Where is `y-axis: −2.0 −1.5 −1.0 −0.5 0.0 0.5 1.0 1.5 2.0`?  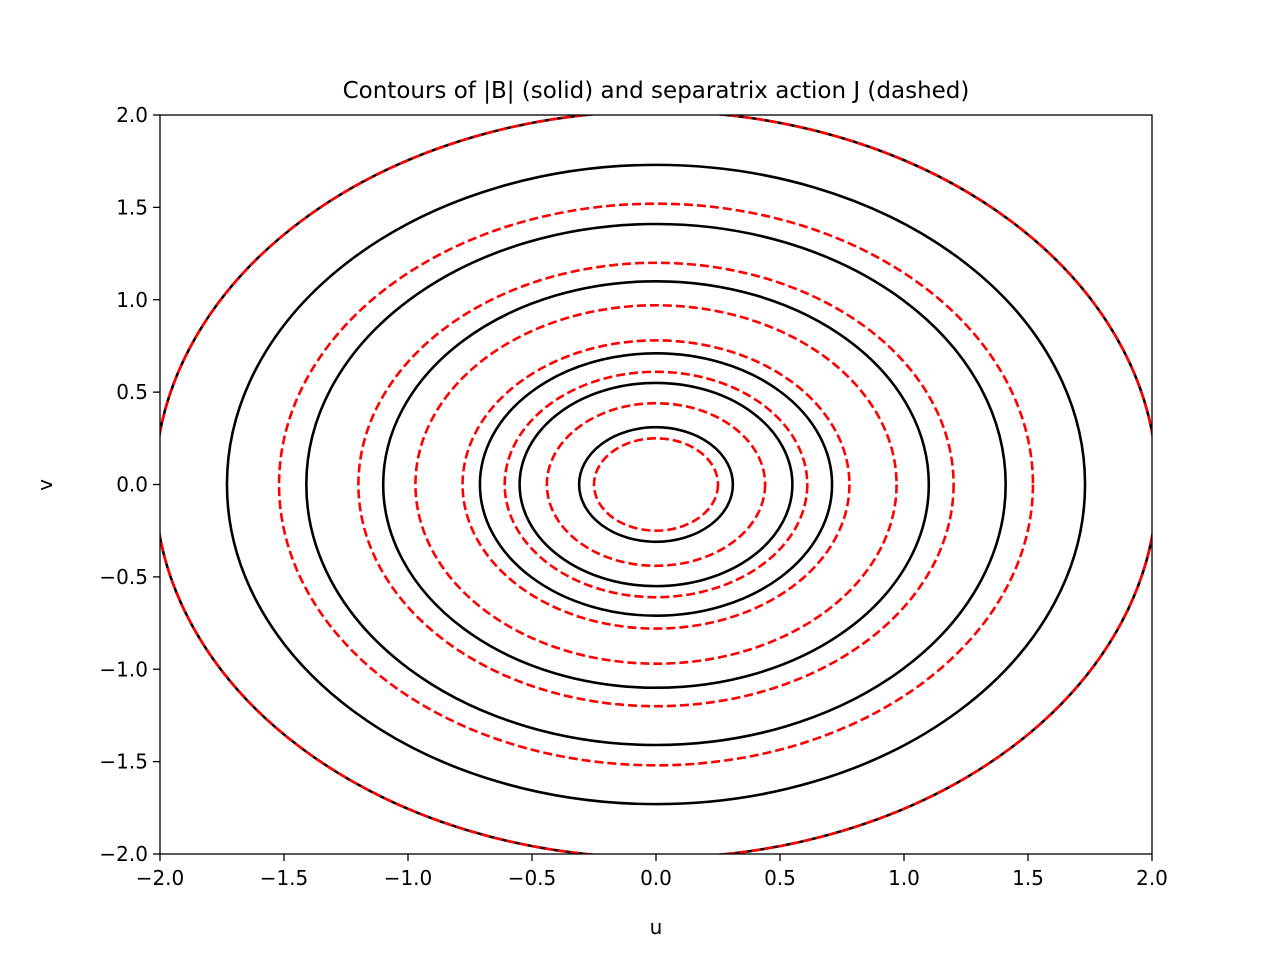 y-axis: −2.0 −1.5 −1.0 −0.5 0.0 0.5 1.0 1.5 2.0 is located at coordinates (129, 484).